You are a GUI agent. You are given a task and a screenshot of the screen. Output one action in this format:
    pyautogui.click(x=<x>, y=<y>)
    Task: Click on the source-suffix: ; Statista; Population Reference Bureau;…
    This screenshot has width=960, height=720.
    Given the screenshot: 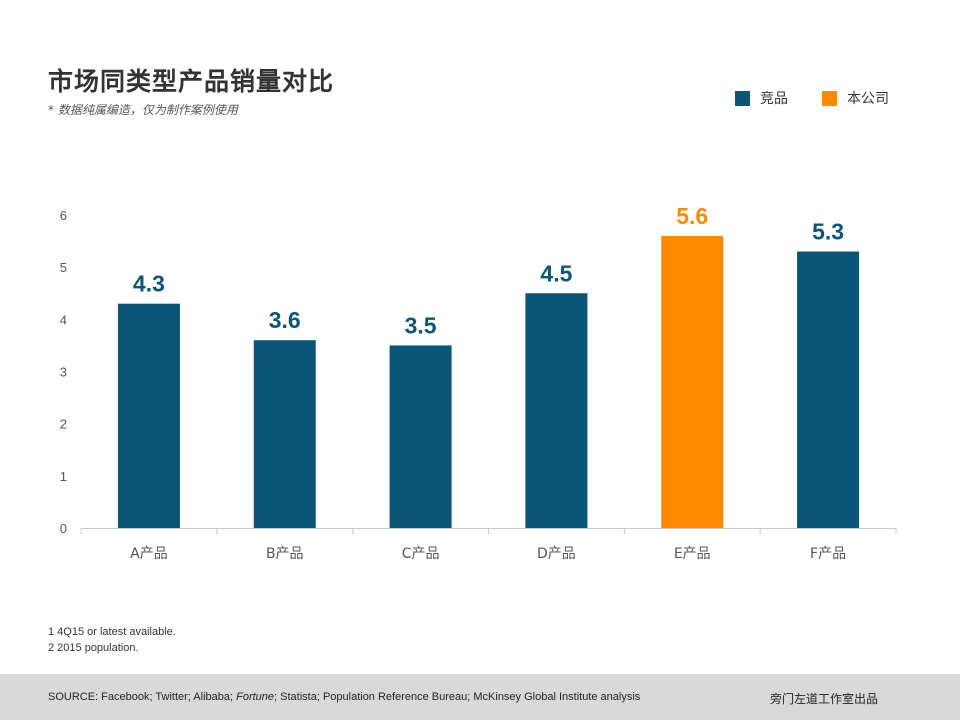 What is the action you would take?
    pyautogui.click(x=457, y=697)
    